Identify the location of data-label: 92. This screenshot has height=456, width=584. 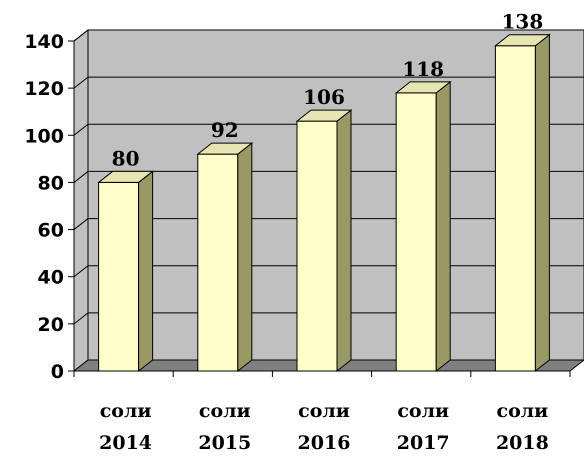
(225, 130).